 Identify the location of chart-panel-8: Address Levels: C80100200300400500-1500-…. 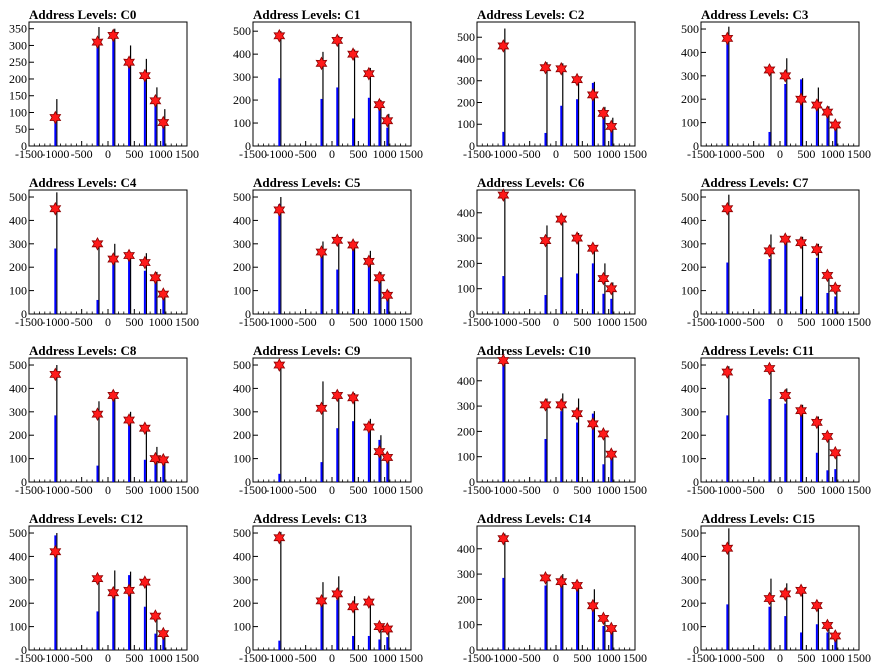
(104, 420).